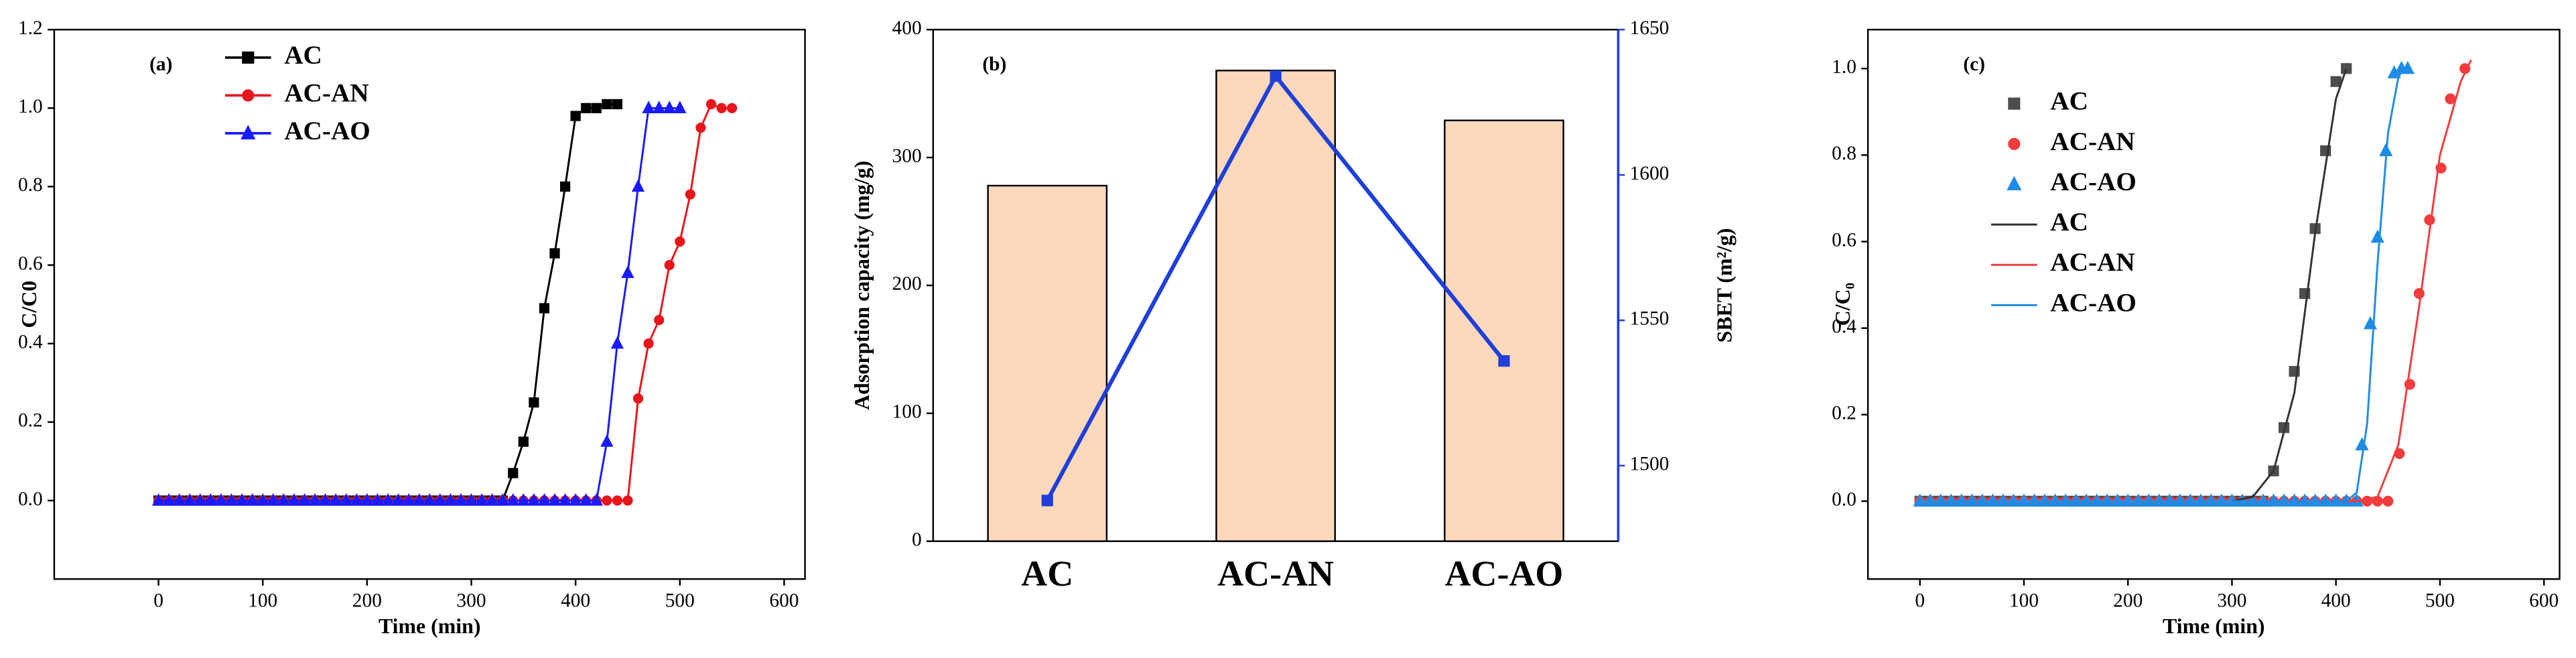  What do you see at coordinates (862, 285) in the screenshot?
I see `y-axis-label: Adsorption capacity (mg/g)` at bounding box center [862, 285].